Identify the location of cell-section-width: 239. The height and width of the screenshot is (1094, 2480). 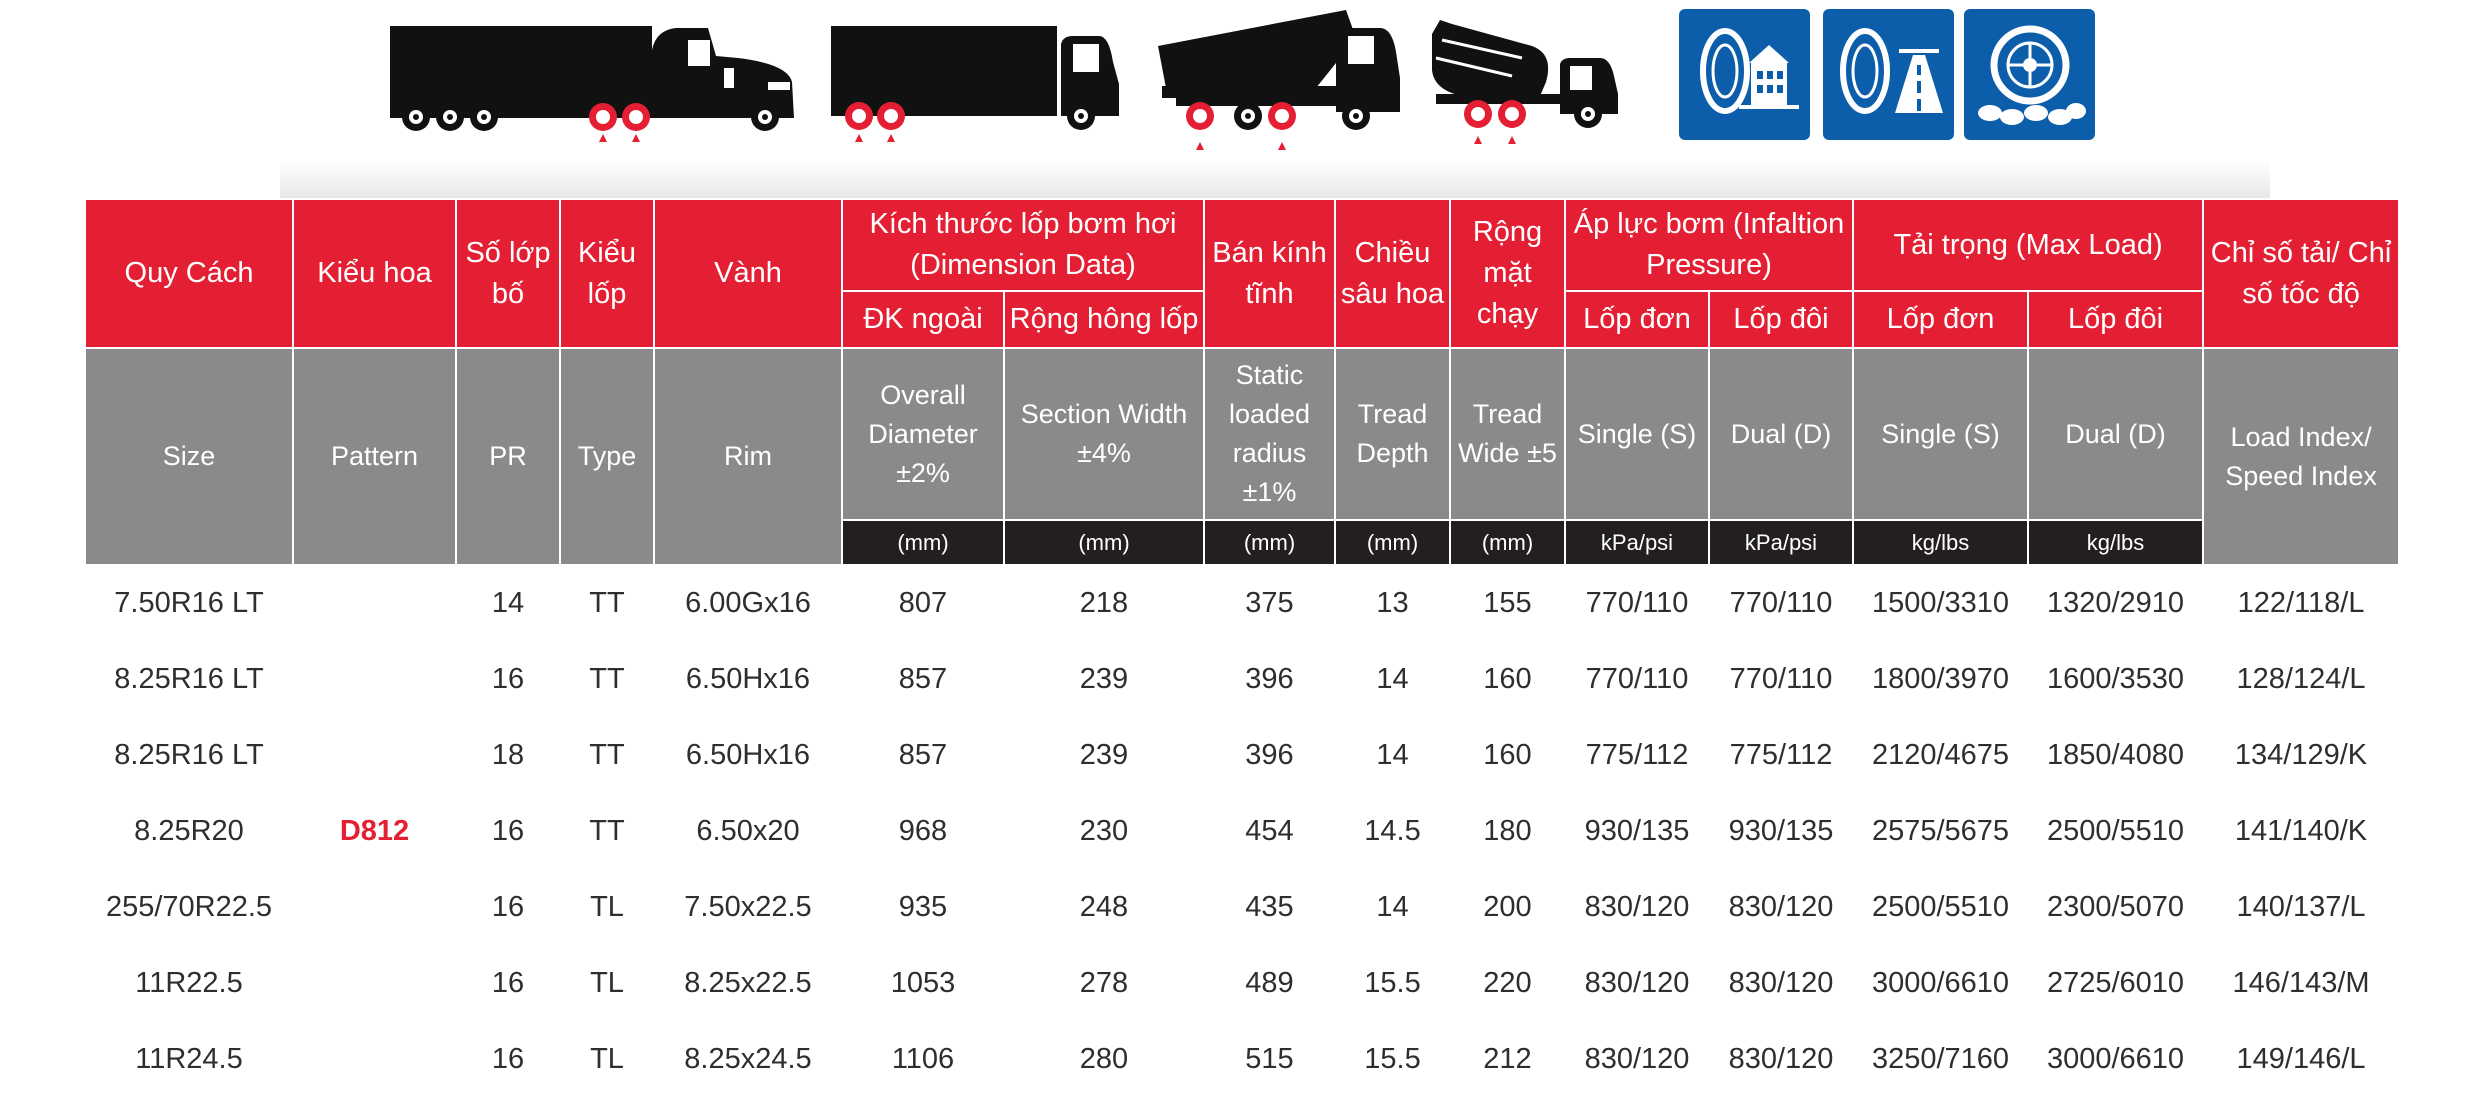
(1104, 679).